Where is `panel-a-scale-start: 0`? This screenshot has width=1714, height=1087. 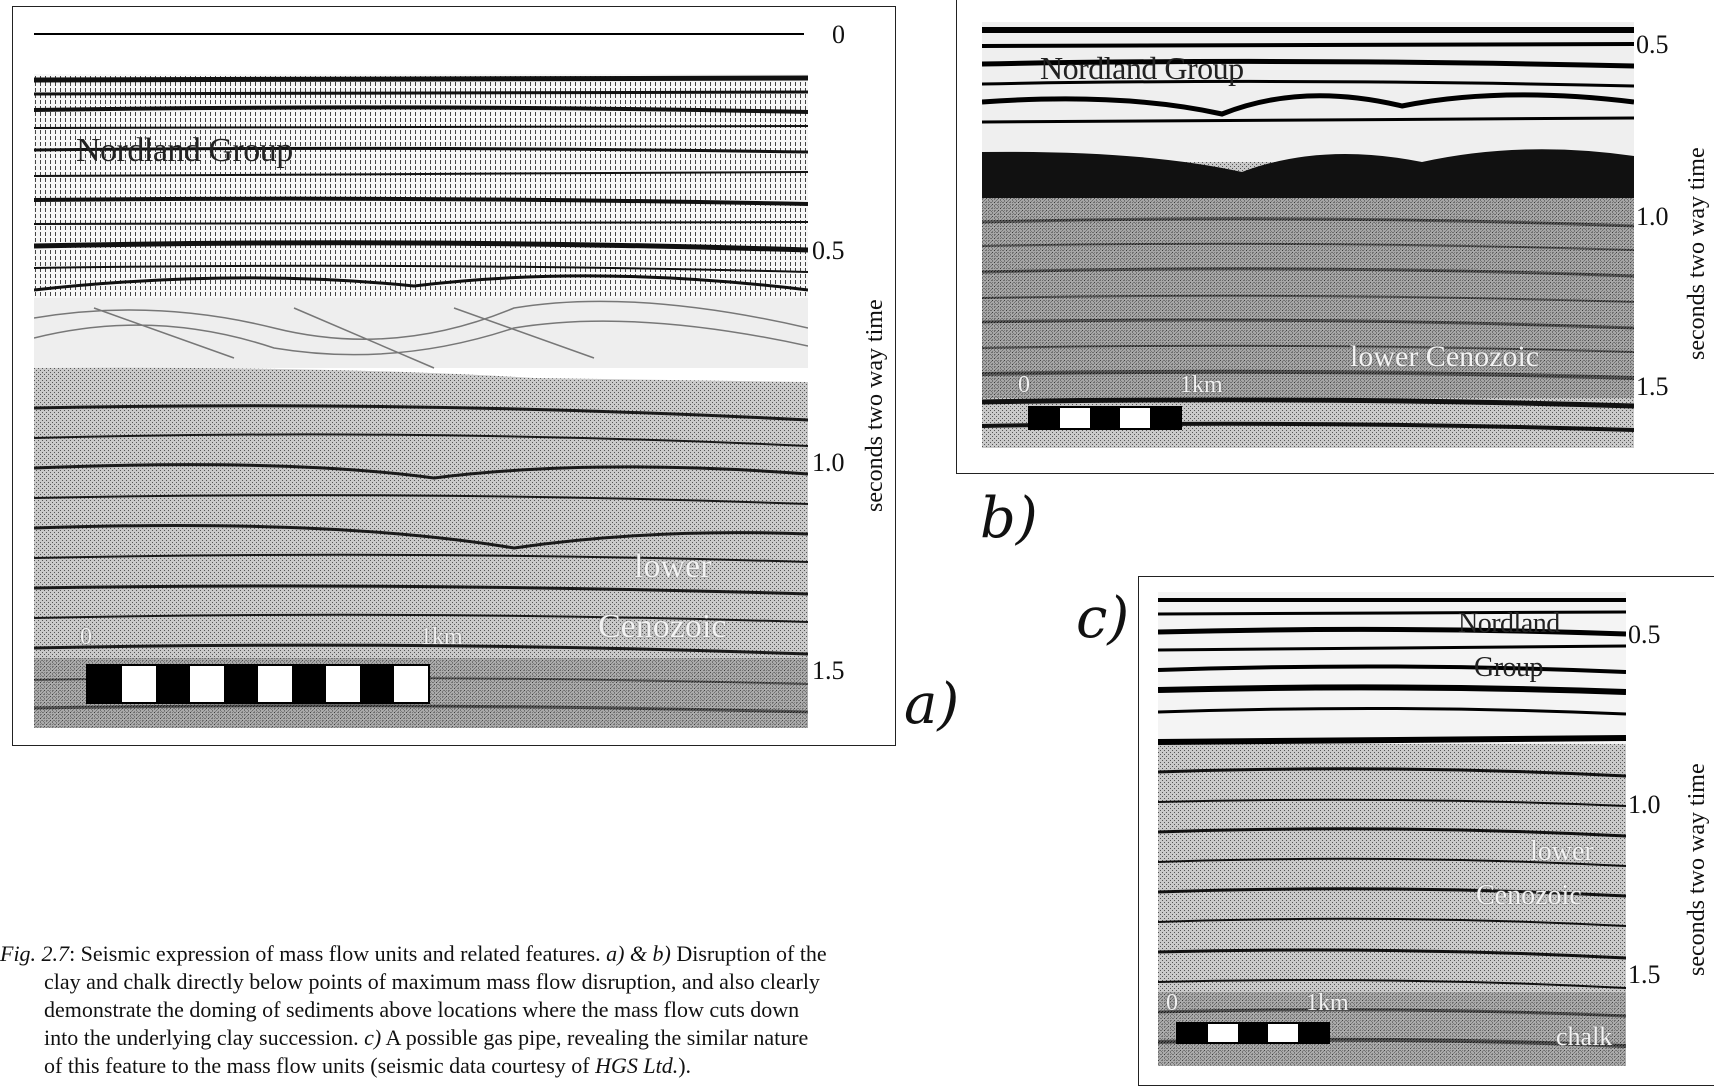
panel-a-scale-start: 0 is located at coordinates (86, 637).